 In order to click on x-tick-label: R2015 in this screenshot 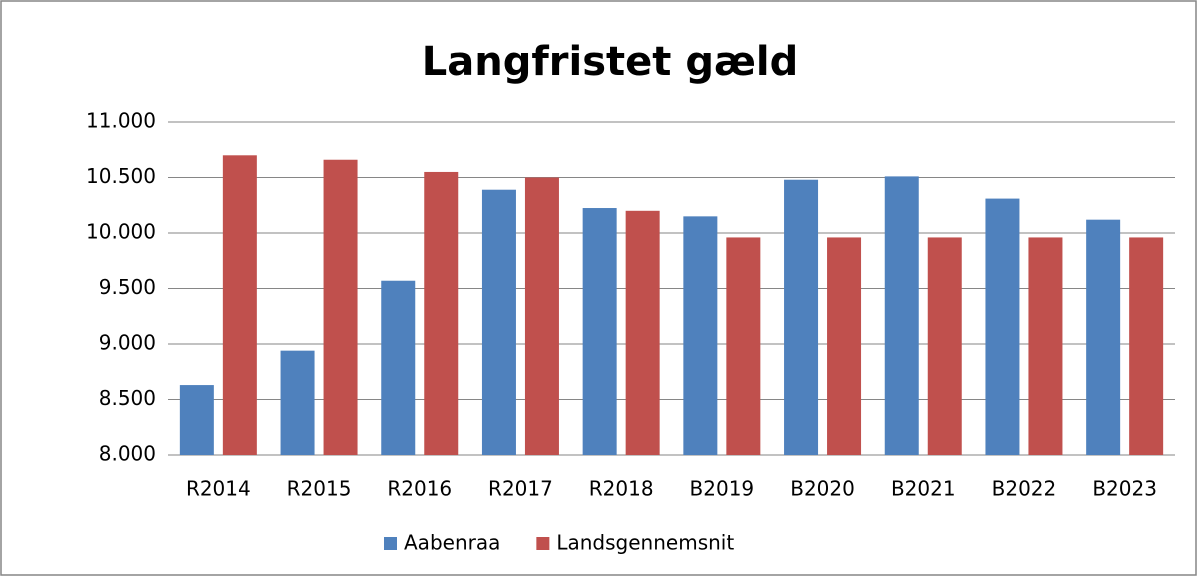, I will do `click(319, 489)`.